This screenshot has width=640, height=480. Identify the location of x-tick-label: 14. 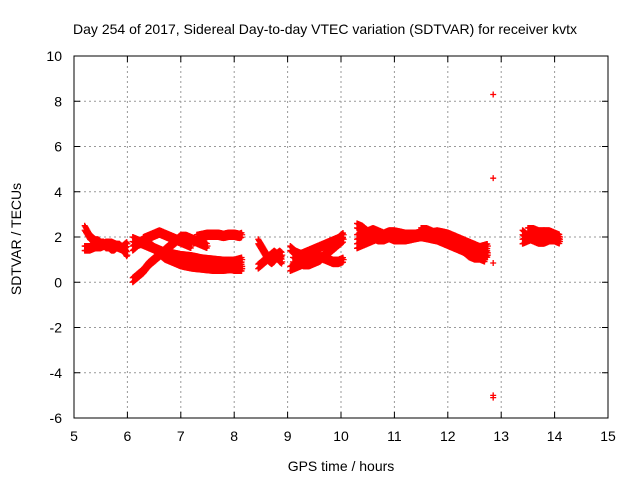
(555, 436).